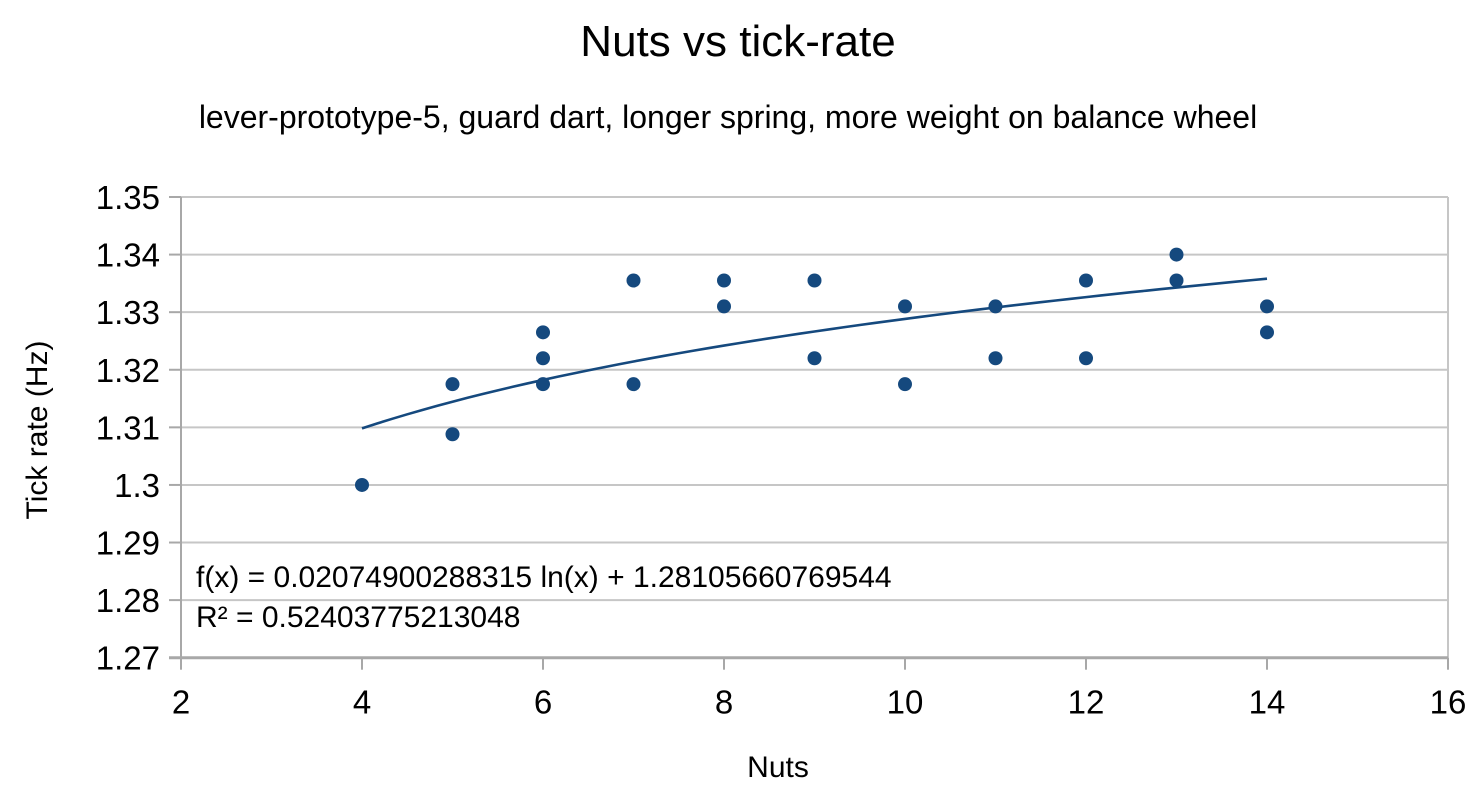  What do you see at coordinates (724, 702) in the screenshot?
I see `x-tick-label: 8` at bounding box center [724, 702].